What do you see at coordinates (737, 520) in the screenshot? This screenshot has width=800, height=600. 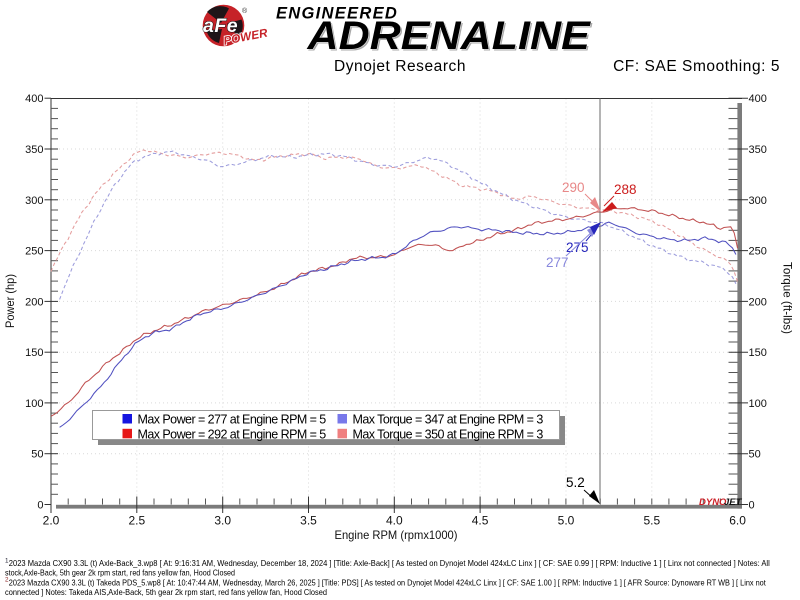 I see `svg-text: 6.0` at bounding box center [737, 520].